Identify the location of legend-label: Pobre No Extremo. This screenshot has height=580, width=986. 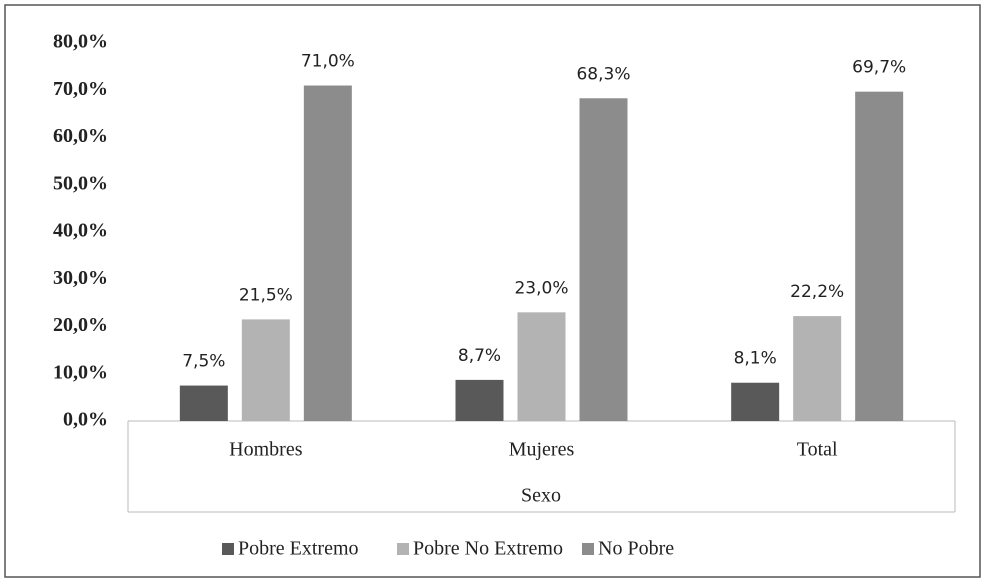
(488, 549).